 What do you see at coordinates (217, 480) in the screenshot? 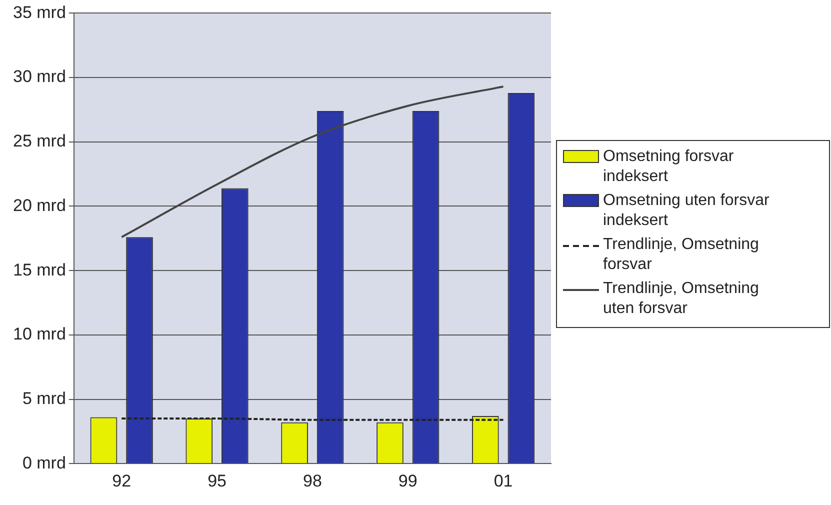
I see `x-tick-label: 95` at bounding box center [217, 480].